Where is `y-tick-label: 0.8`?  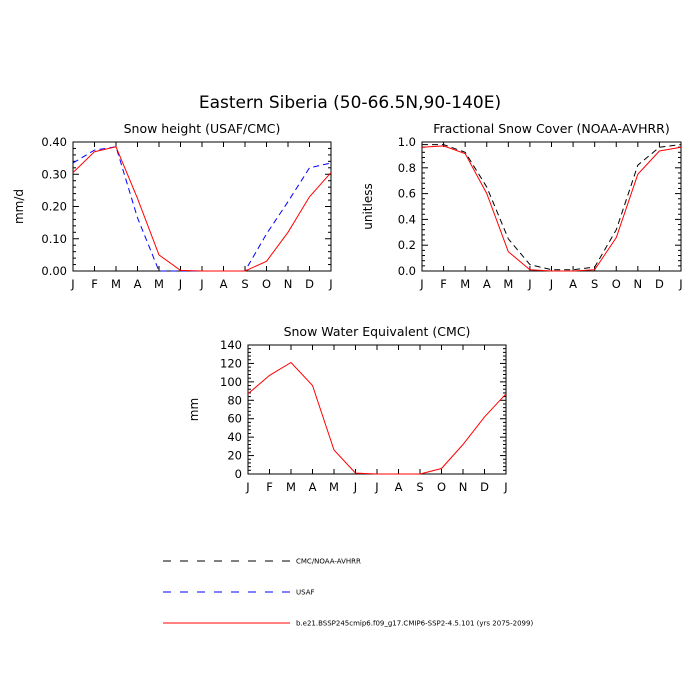
y-tick-label: 0.8 is located at coordinates (407, 168).